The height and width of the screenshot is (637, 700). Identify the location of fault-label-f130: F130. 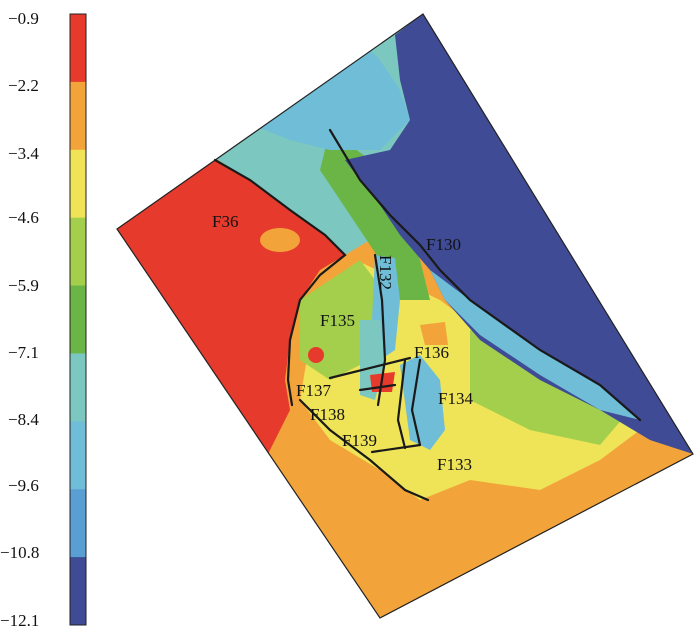
(443, 244).